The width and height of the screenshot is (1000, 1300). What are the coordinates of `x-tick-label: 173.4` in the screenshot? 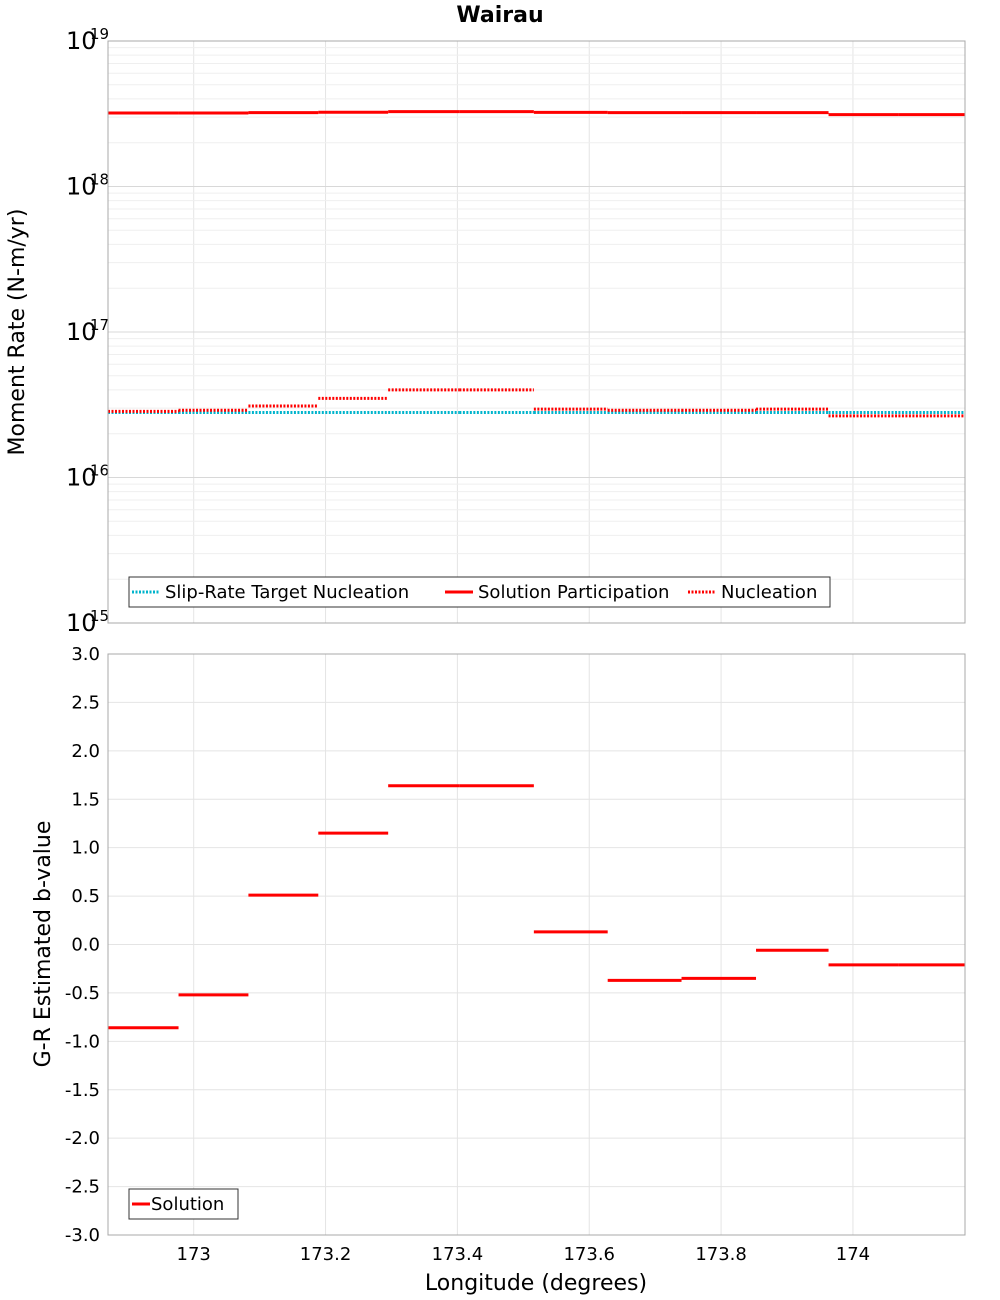 It's located at (458, 1254).